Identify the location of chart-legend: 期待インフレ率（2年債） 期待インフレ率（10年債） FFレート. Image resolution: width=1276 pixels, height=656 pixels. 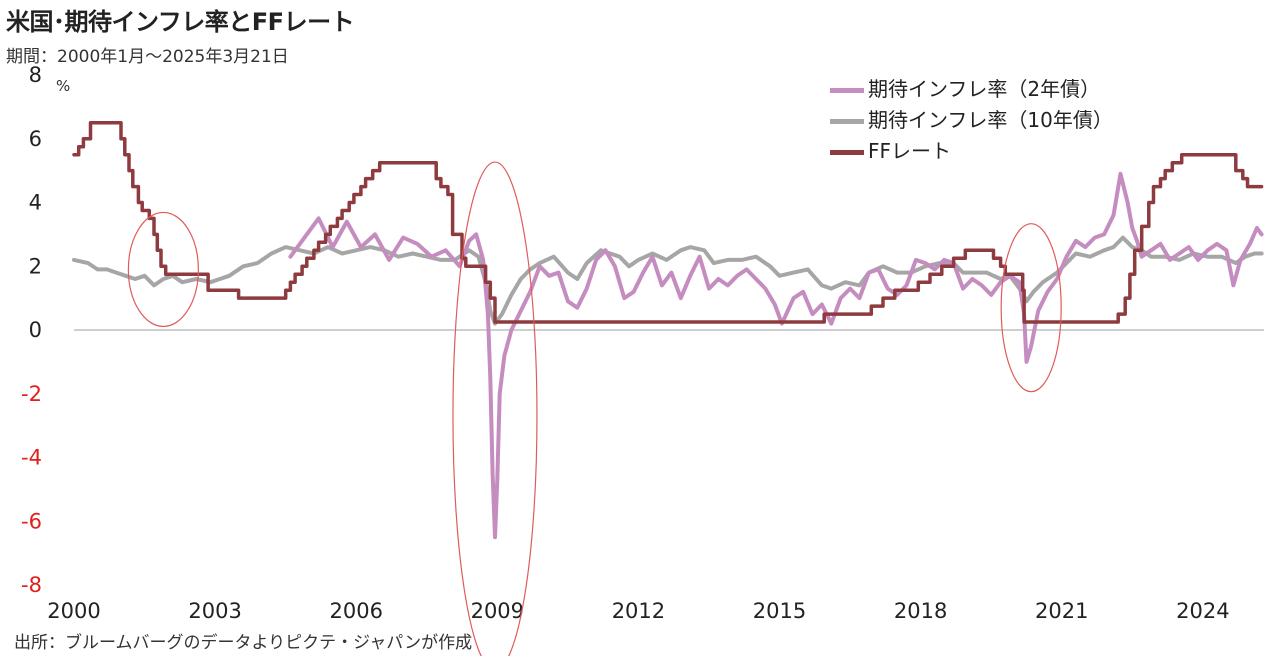
(971, 120).